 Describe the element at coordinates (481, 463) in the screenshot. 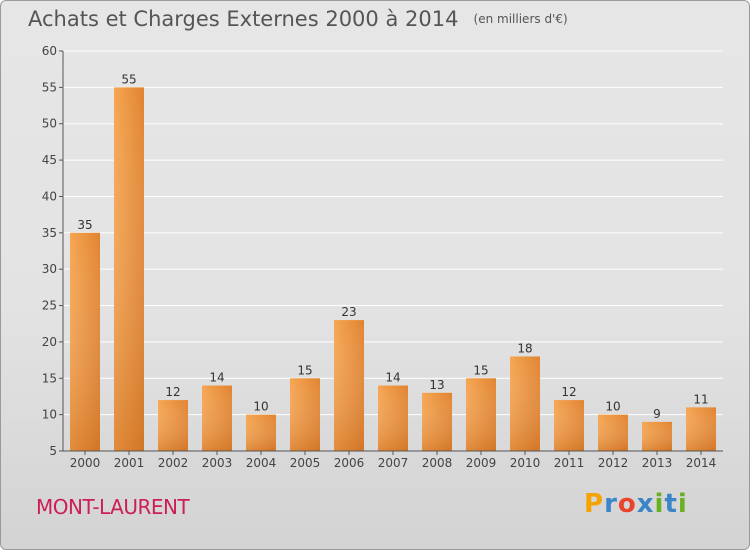

I see `x-tick-label: 2009` at that location.